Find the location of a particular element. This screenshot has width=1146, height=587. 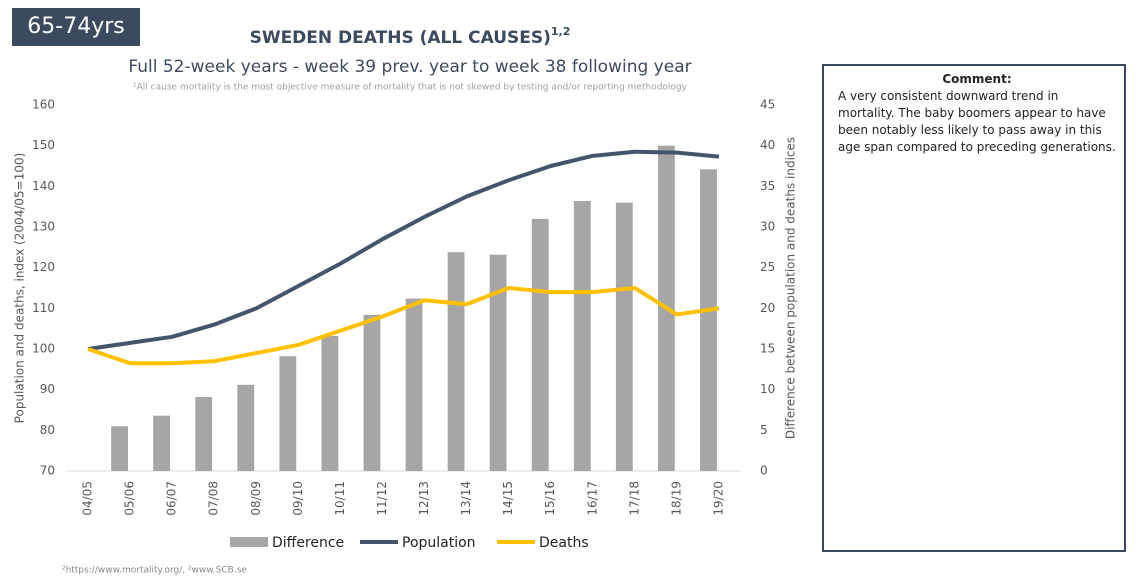

y2-tick-label: 5 is located at coordinates (764, 430).